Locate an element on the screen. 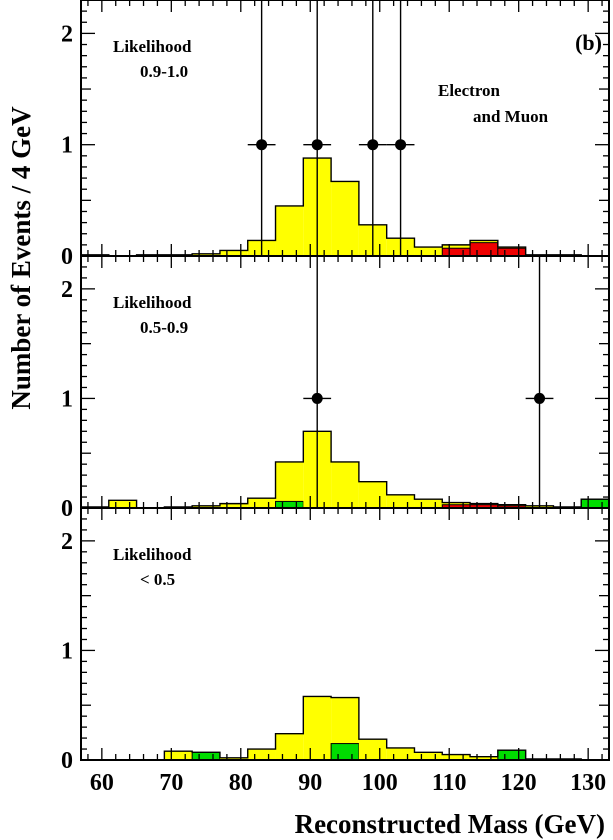 The width and height of the screenshot is (613, 840). x-axis-title: Reconstructed Mass (GeV) is located at coordinates (450, 824).